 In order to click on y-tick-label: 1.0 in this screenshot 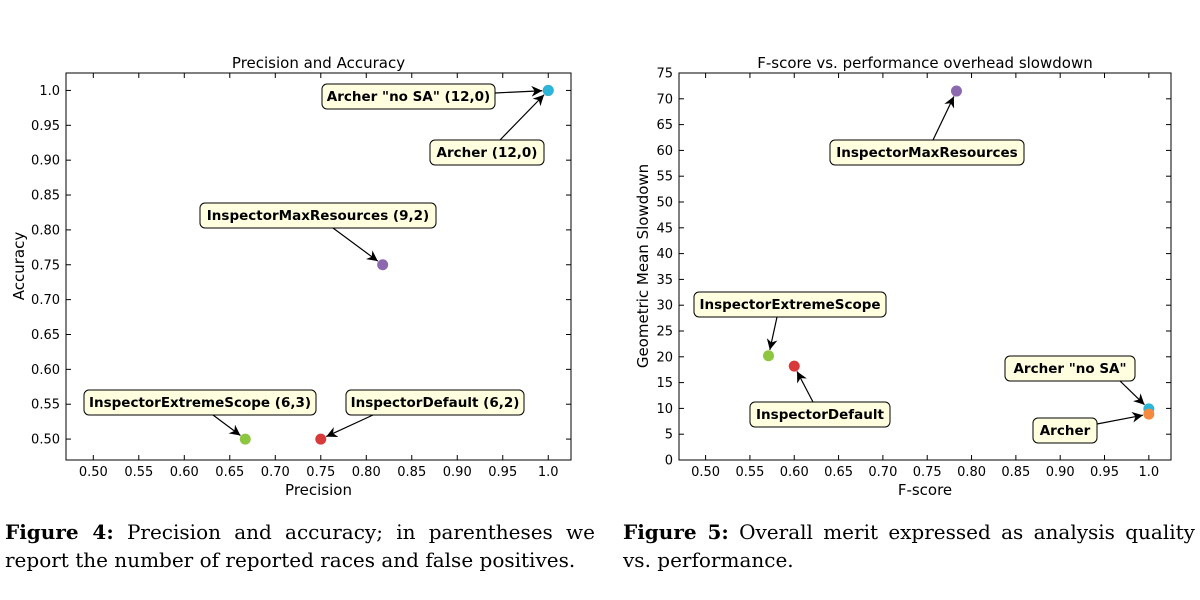, I will do `click(49, 91)`.